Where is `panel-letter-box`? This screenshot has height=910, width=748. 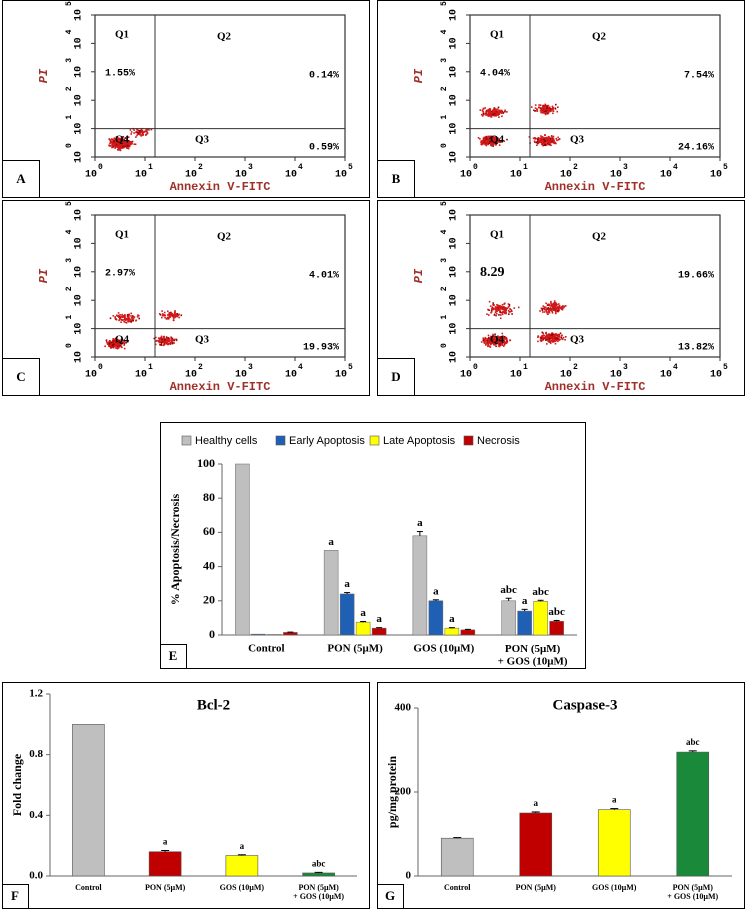 panel-letter-box is located at coordinates (396, 179).